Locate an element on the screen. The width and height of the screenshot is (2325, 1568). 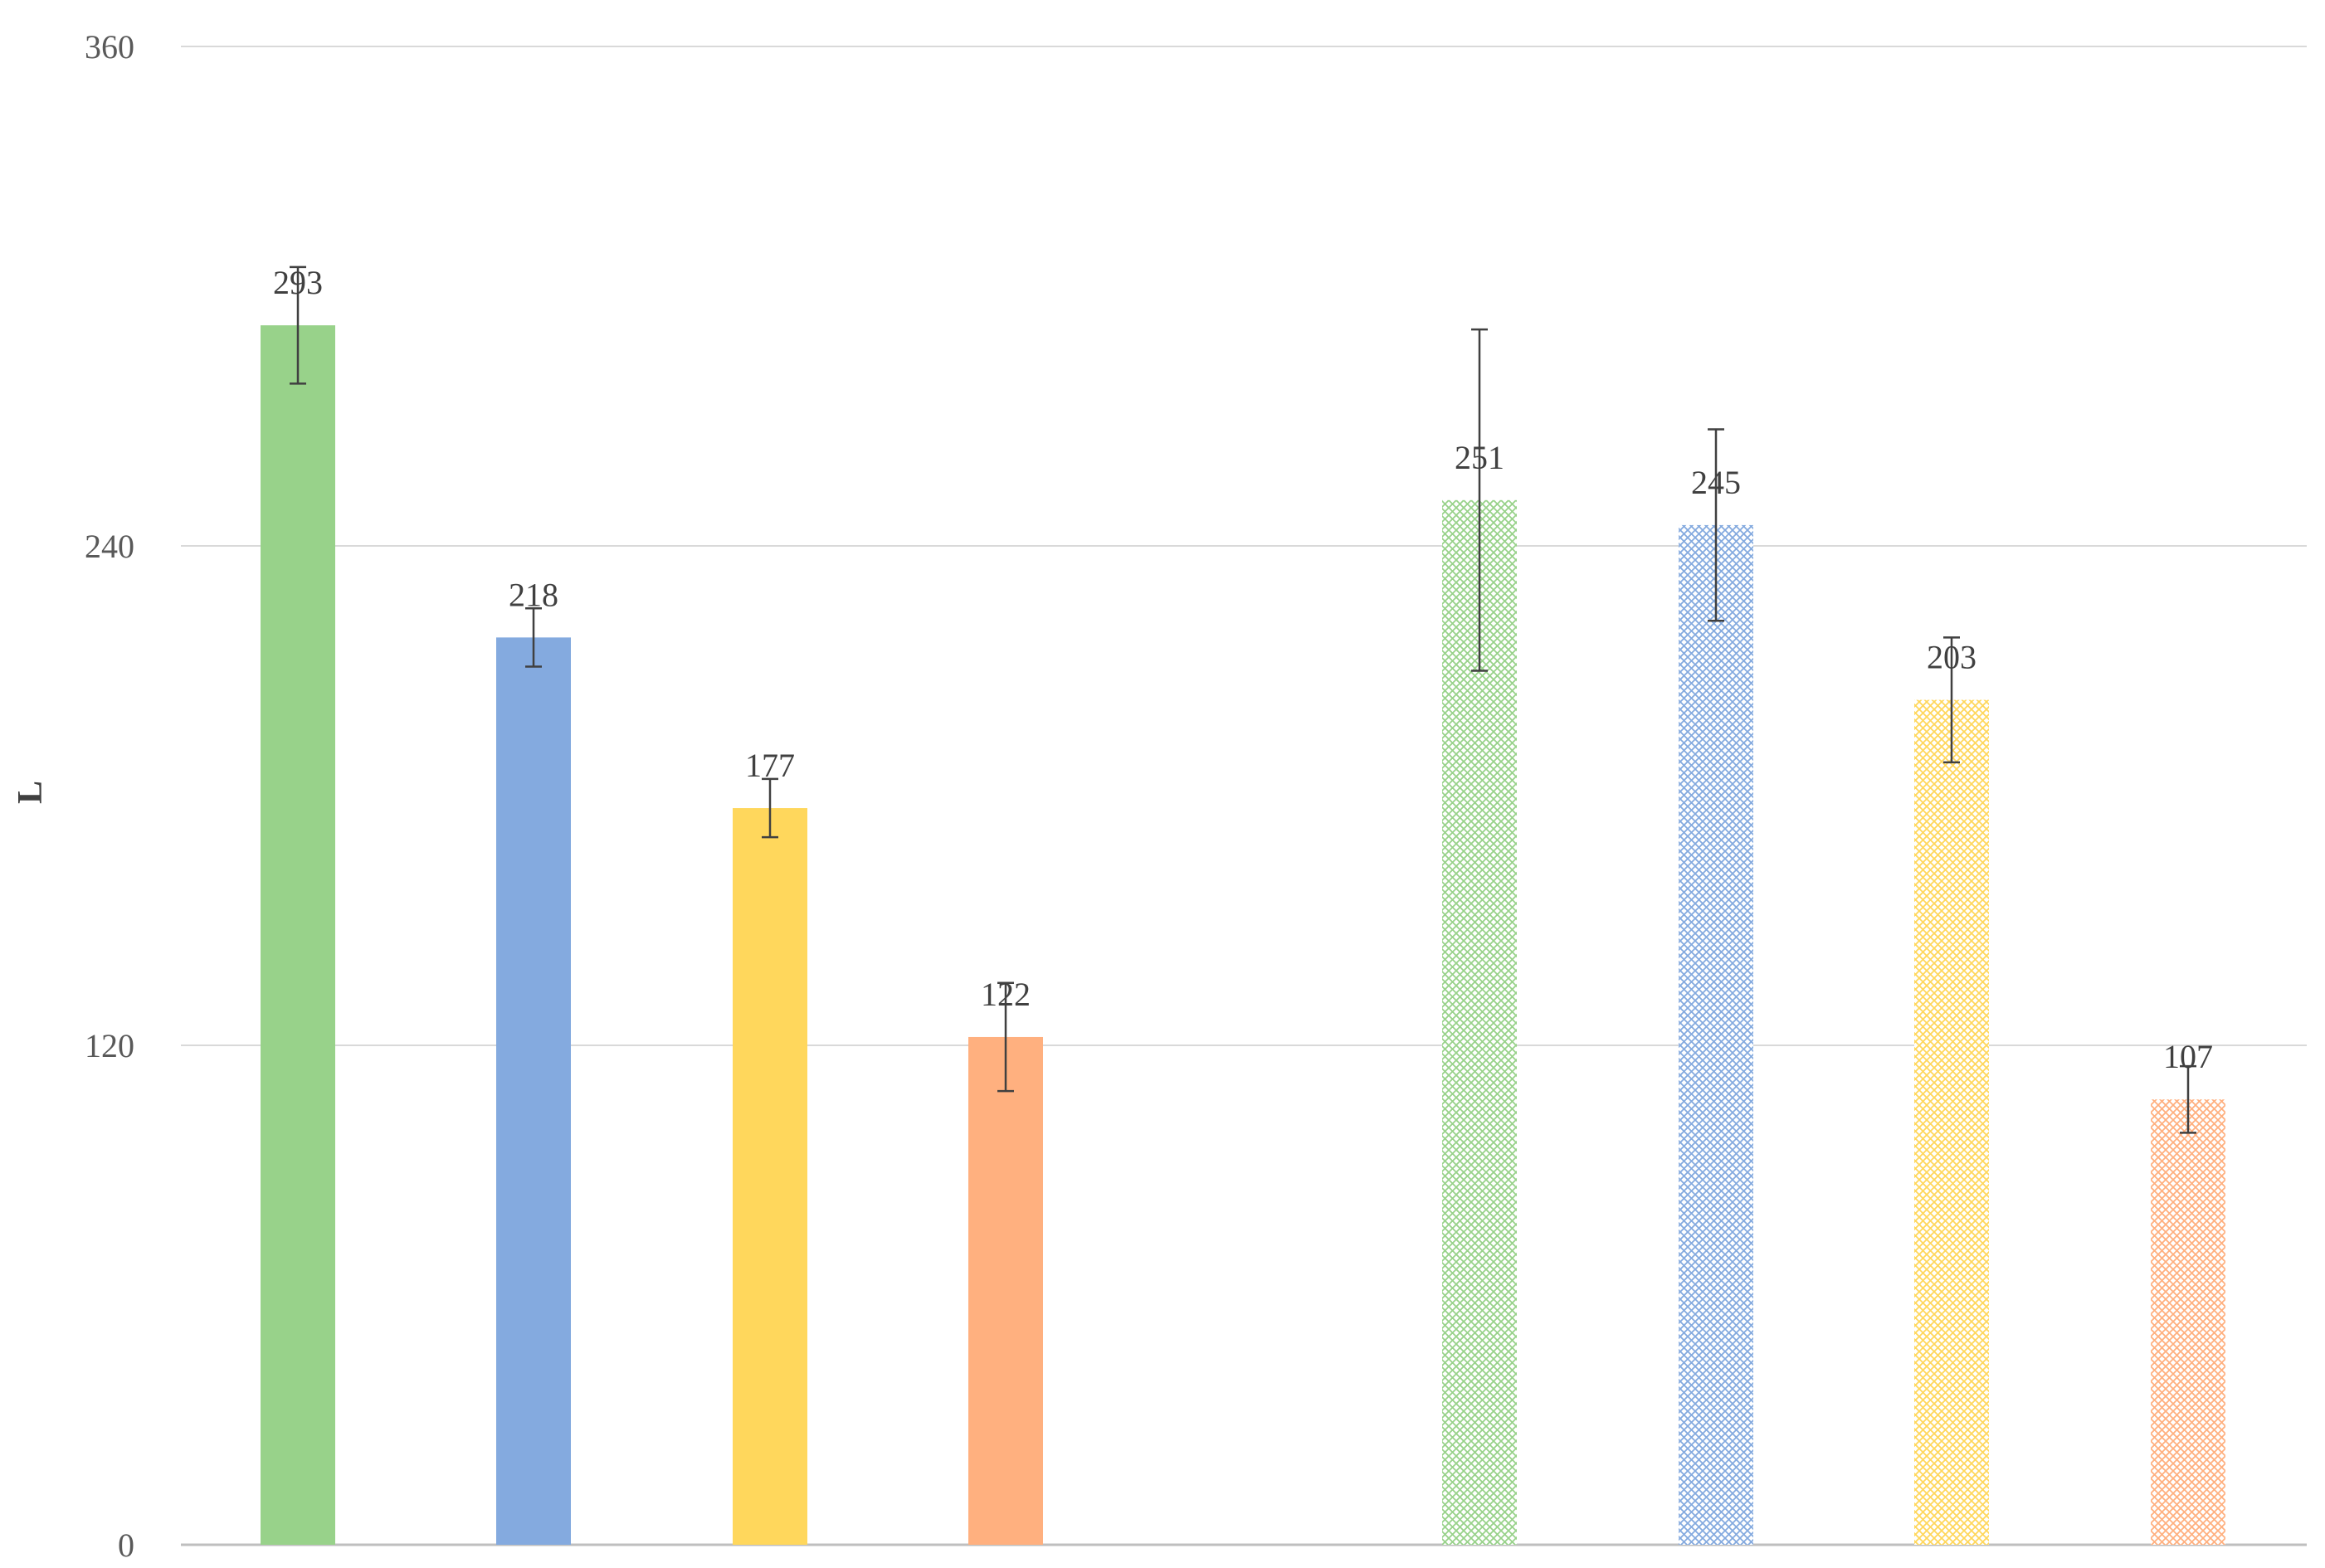
data-label: 203 is located at coordinates (1951, 657).